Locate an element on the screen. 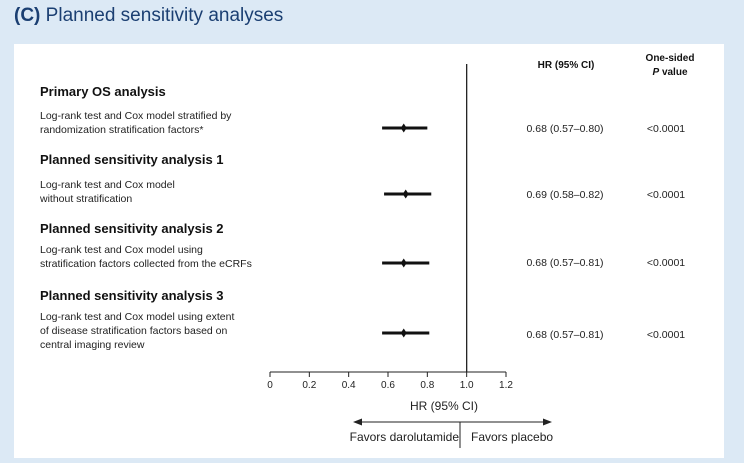 The width and height of the screenshot is (744, 463). section-title-2: Planned sensitivity analysis 2 is located at coordinates (132, 228).